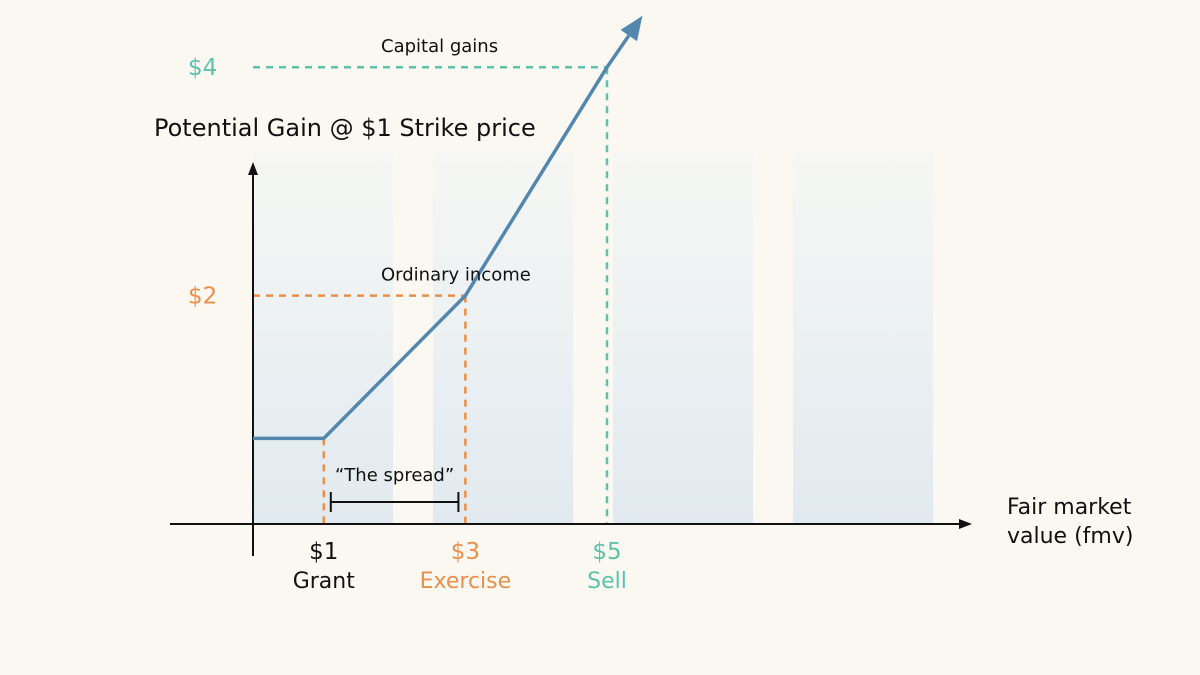 The height and width of the screenshot is (675, 1200). I want to click on x-tick-label: Sell, so click(607, 581).